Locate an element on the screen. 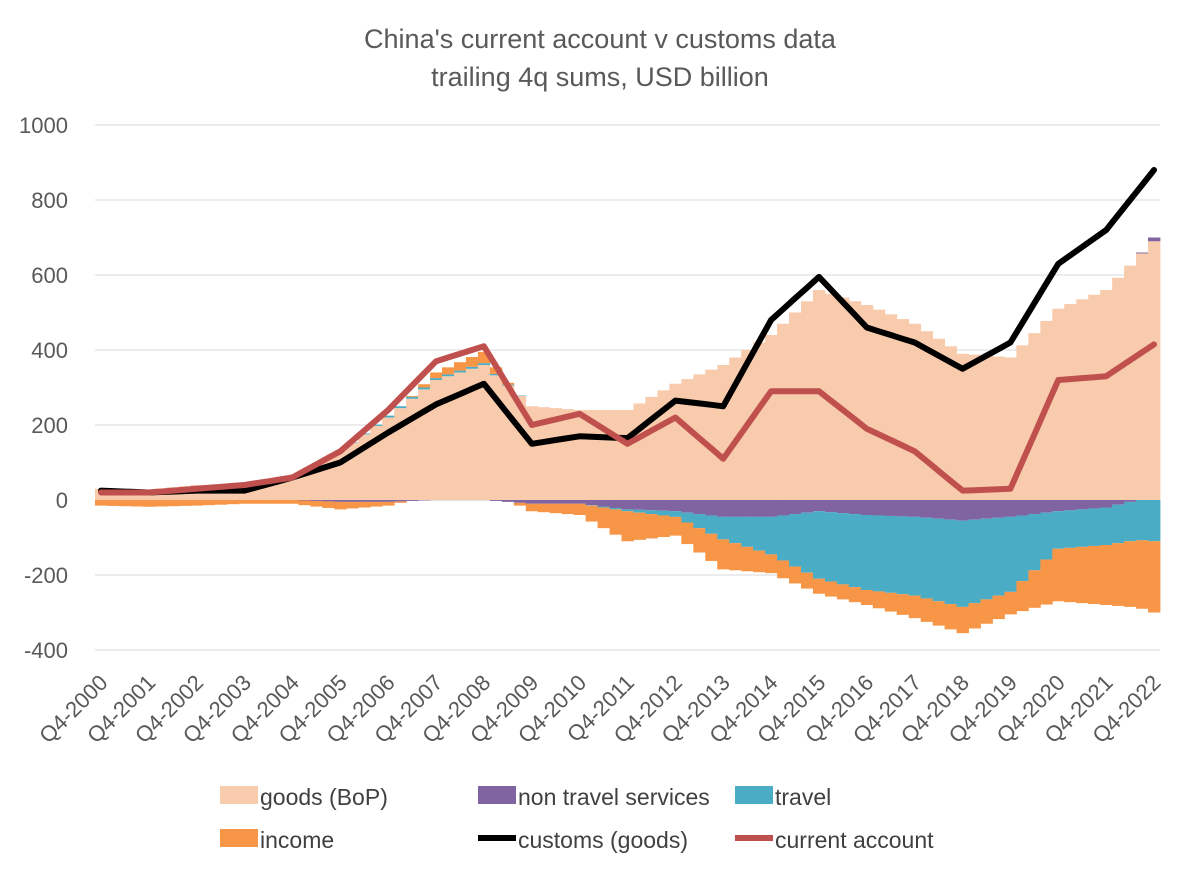 The height and width of the screenshot is (871, 1200). chart-subtitle: trailing 4q sums, USD billion is located at coordinates (600, 77).